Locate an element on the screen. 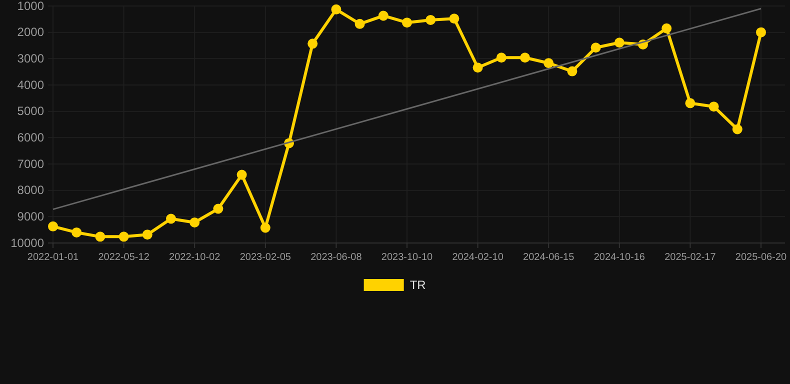  y-tick-label: 2000 is located at coordinates (30, 32).